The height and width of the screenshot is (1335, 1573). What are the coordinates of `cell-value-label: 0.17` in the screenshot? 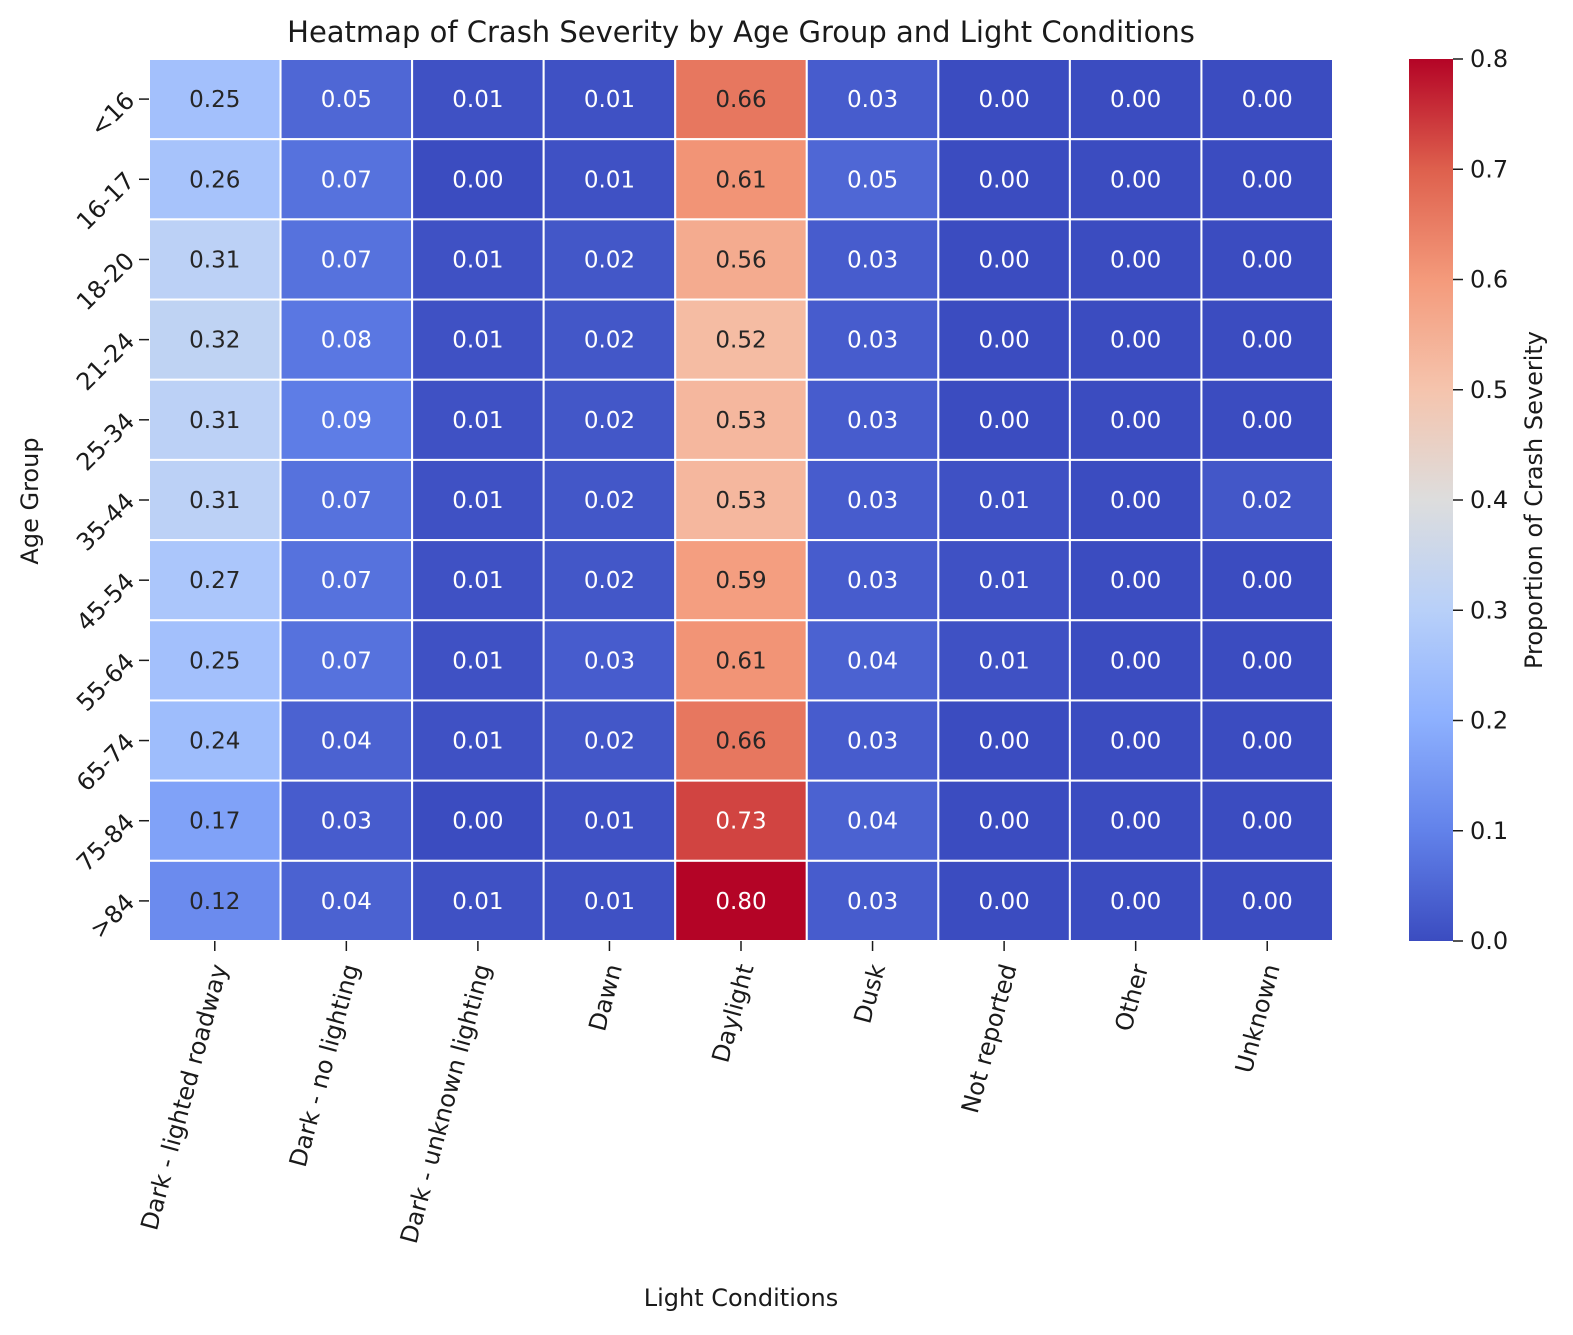 It's located at (214, 822).